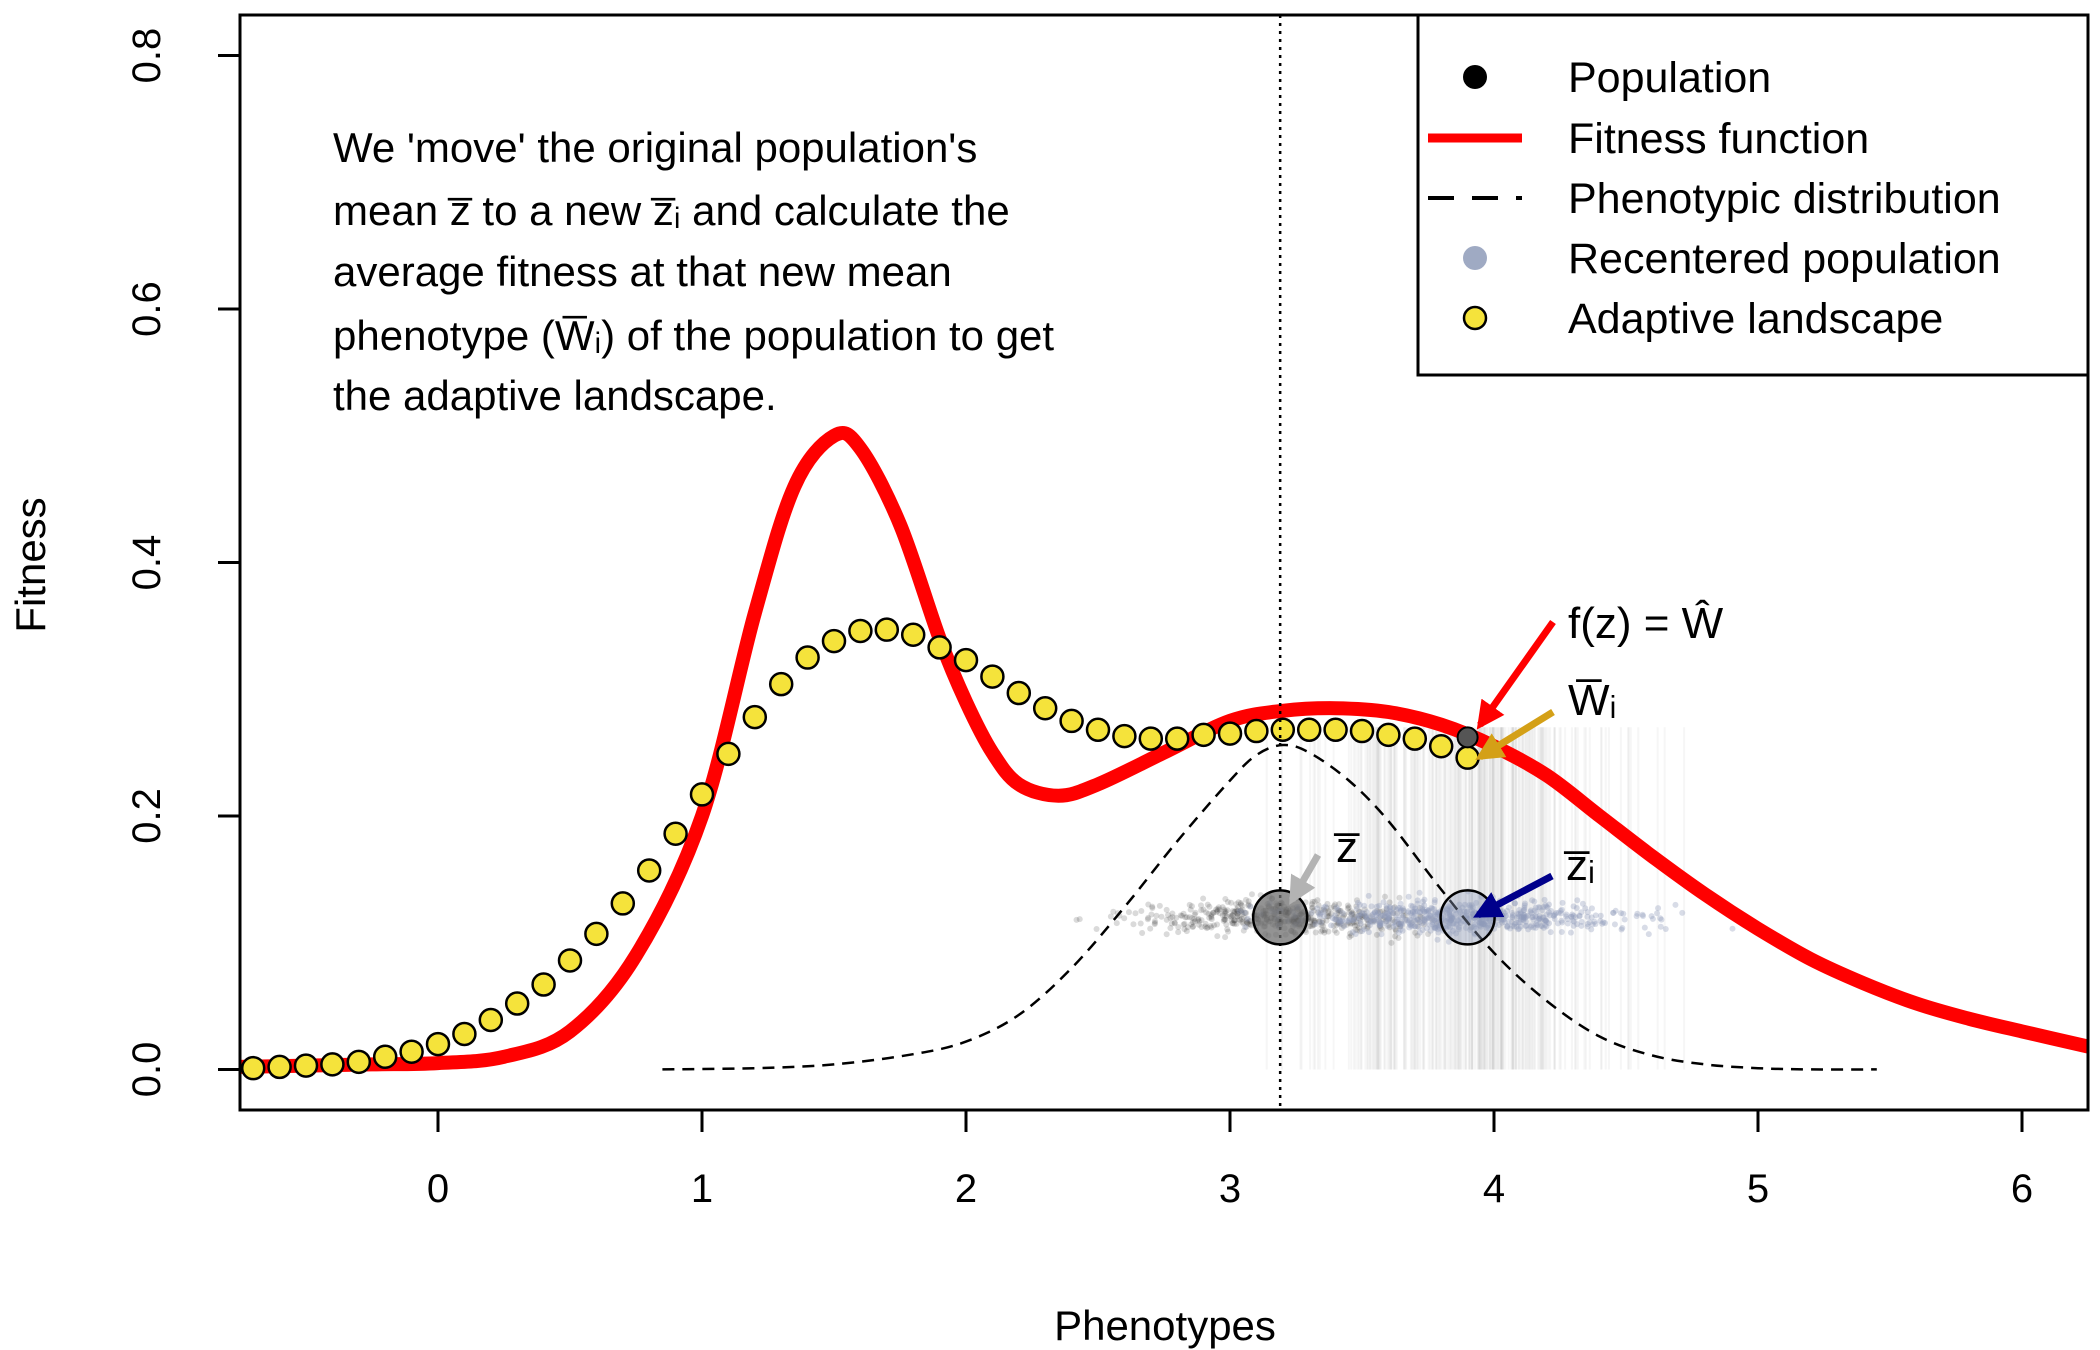 This screenshot has height=1350, width=2100. What do you see at coordinates (1513, 895) in the screenshot?
I see `arrow-zbar-i` at bounding box center [1513, 895].